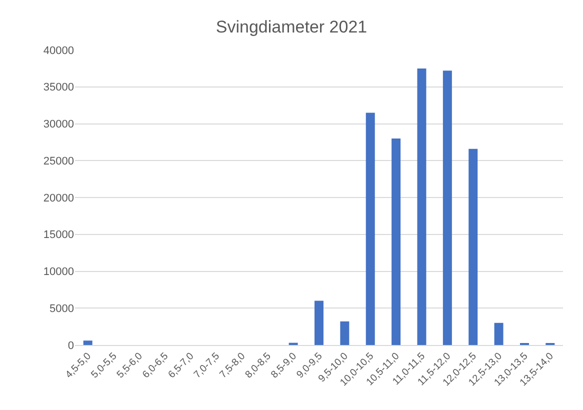 The width and height of the screenshot is (583, 410). I want to click on y-tick-label: 10000, so click(58, 272).